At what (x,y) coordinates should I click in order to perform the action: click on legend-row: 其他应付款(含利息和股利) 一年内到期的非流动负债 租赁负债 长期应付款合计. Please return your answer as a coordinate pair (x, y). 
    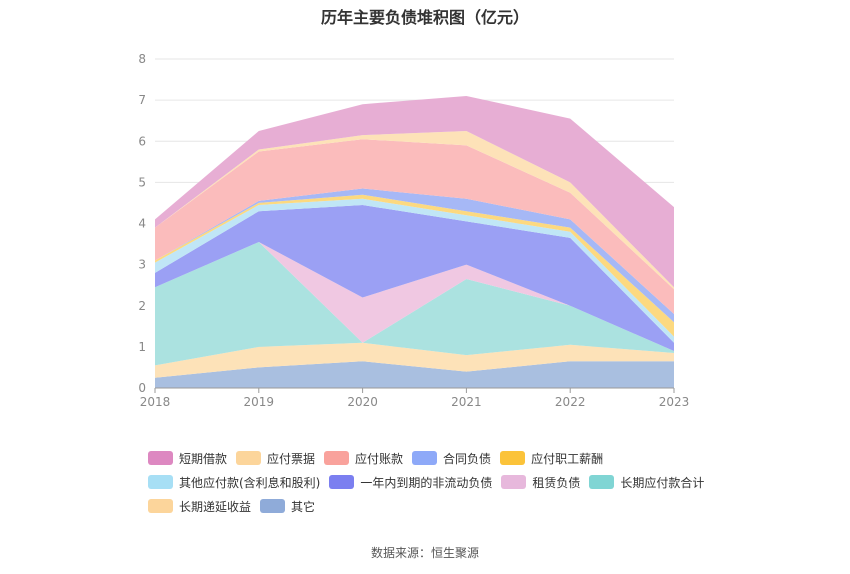
    Looking at the image, I should click on (438, 482).